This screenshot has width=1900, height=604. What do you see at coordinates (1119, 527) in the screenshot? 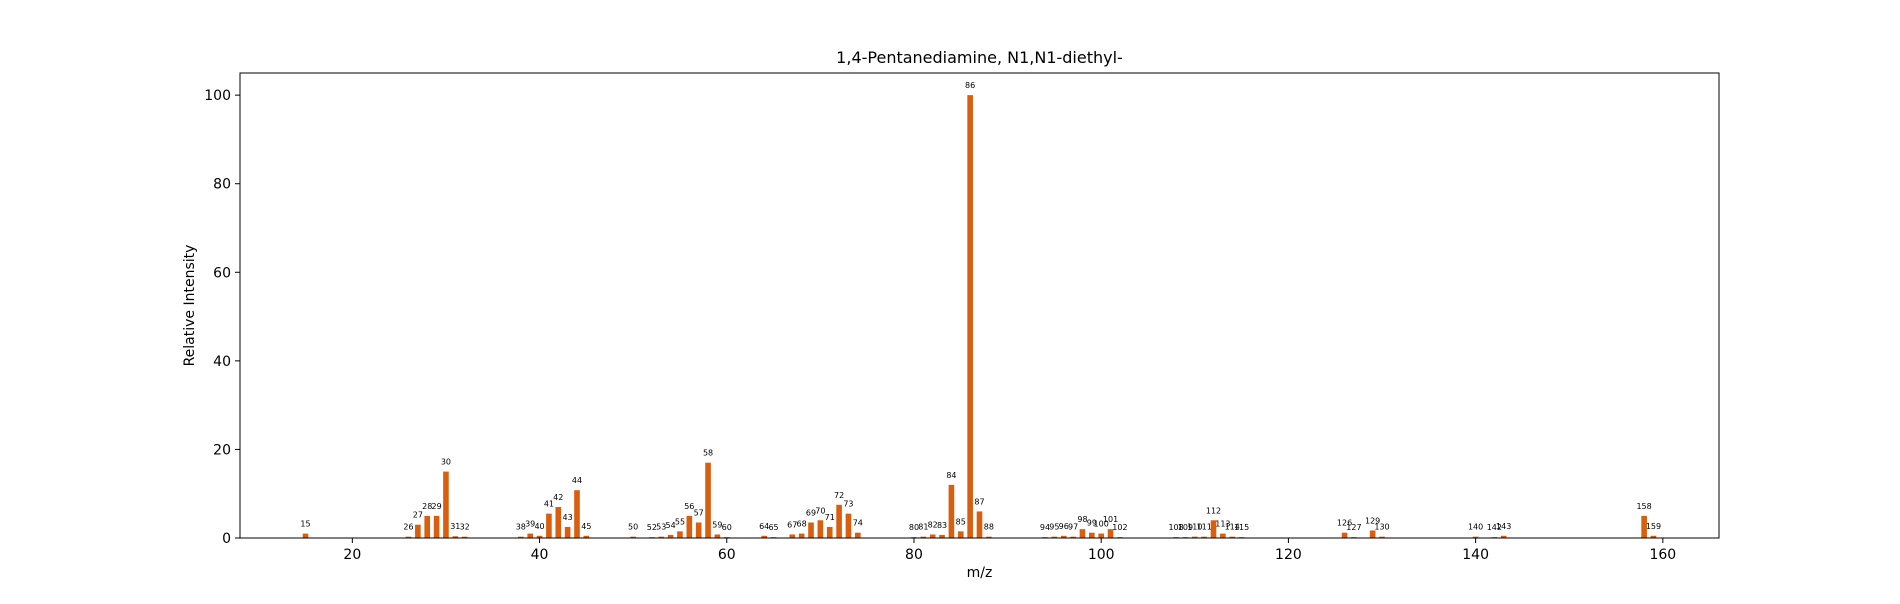
I see `bar-label-mz-102: 102` at bounding box center [1119, 527].